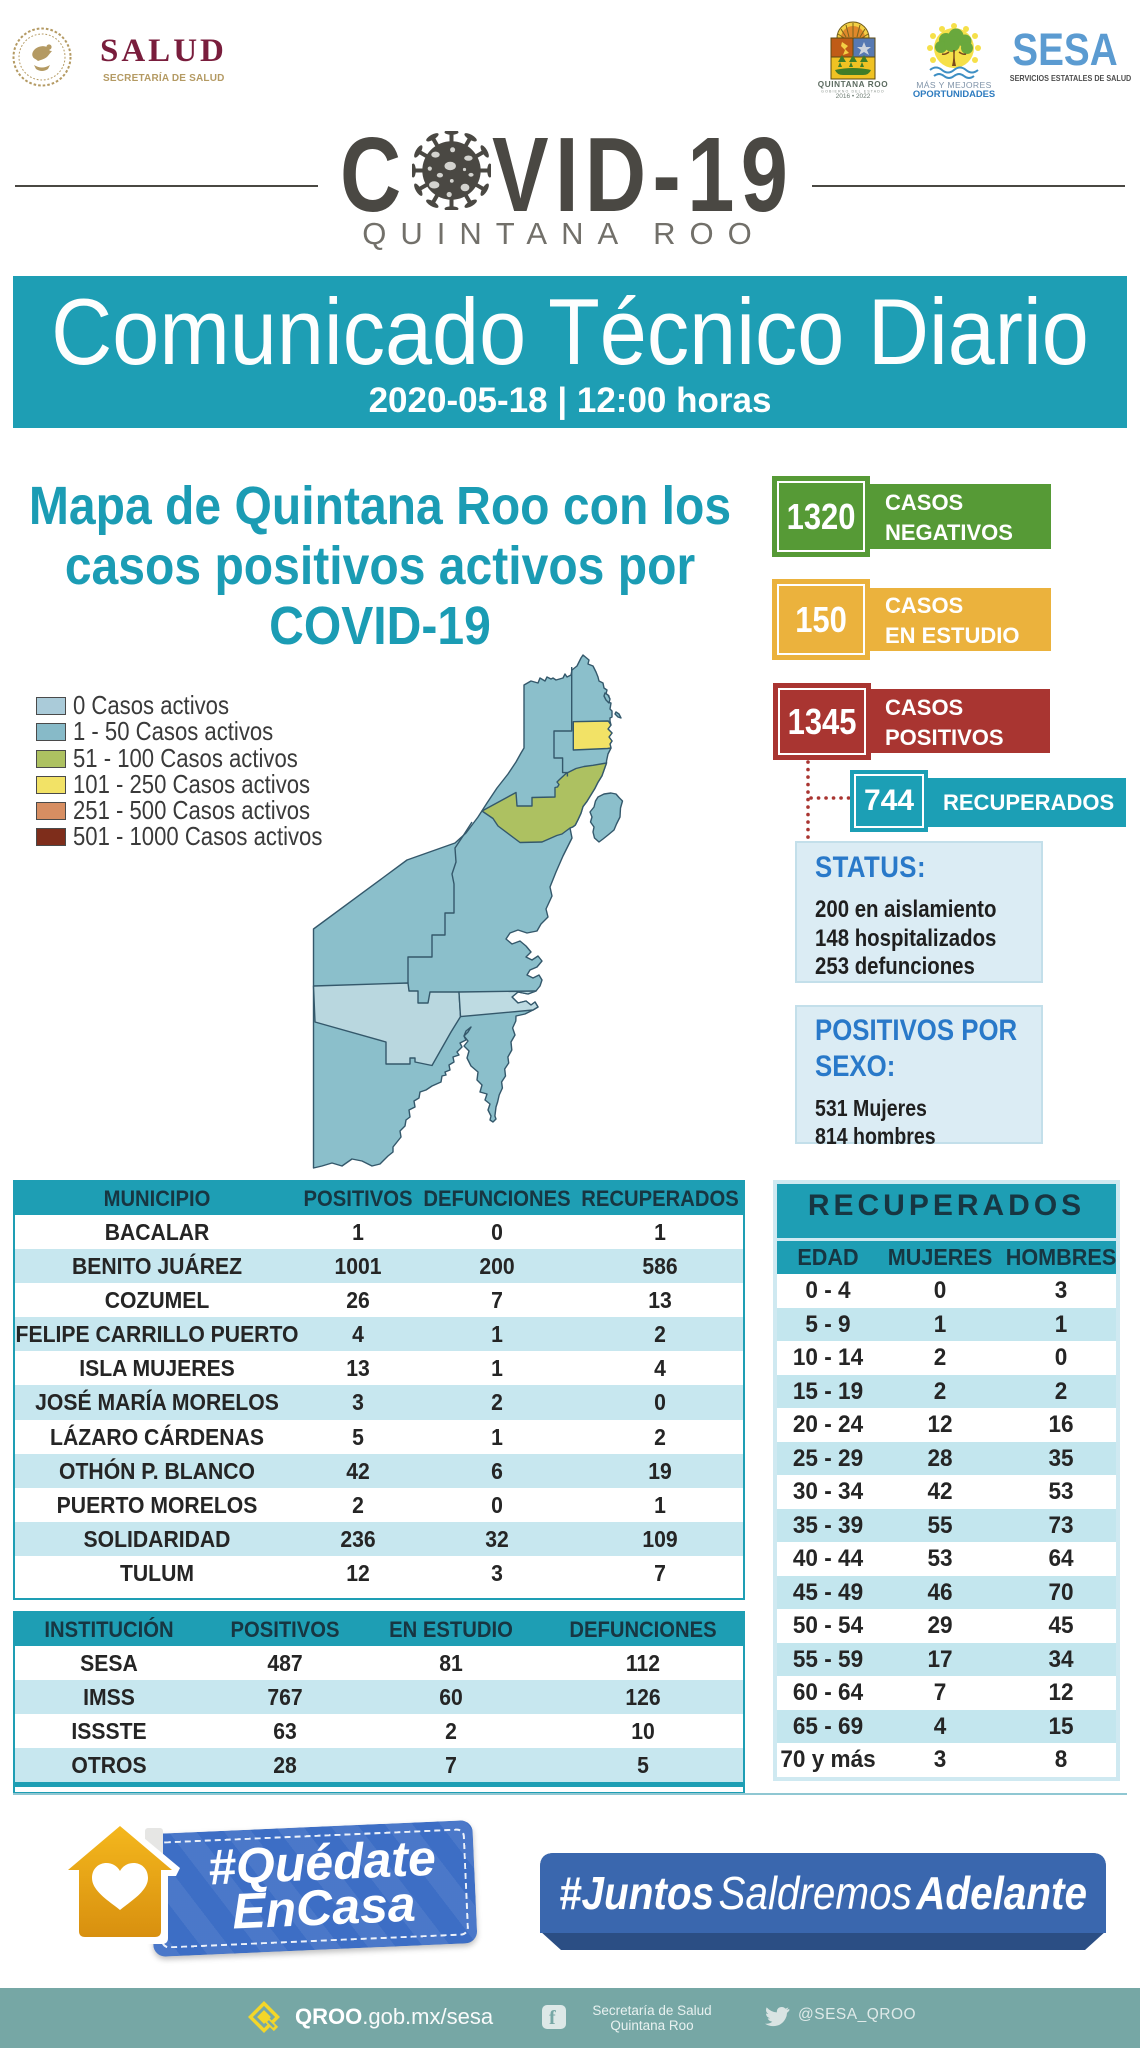  I want to click on svg-text: #JuntosSaldremosAdelante, so click(823, 1893).